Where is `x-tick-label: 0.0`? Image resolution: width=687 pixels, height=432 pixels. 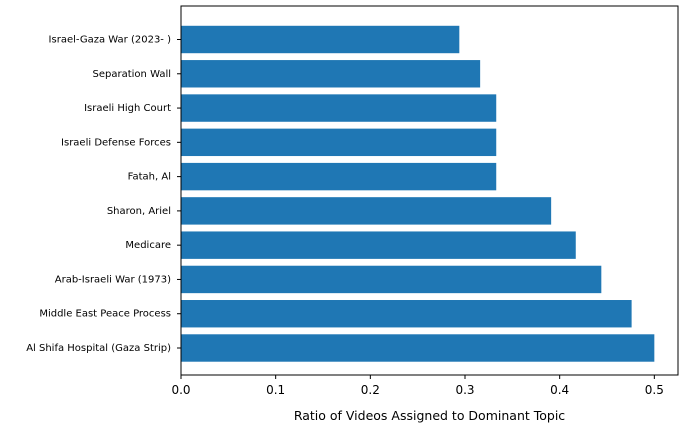 x-tick-label: 0.0 is located at coordinates (180, 390).